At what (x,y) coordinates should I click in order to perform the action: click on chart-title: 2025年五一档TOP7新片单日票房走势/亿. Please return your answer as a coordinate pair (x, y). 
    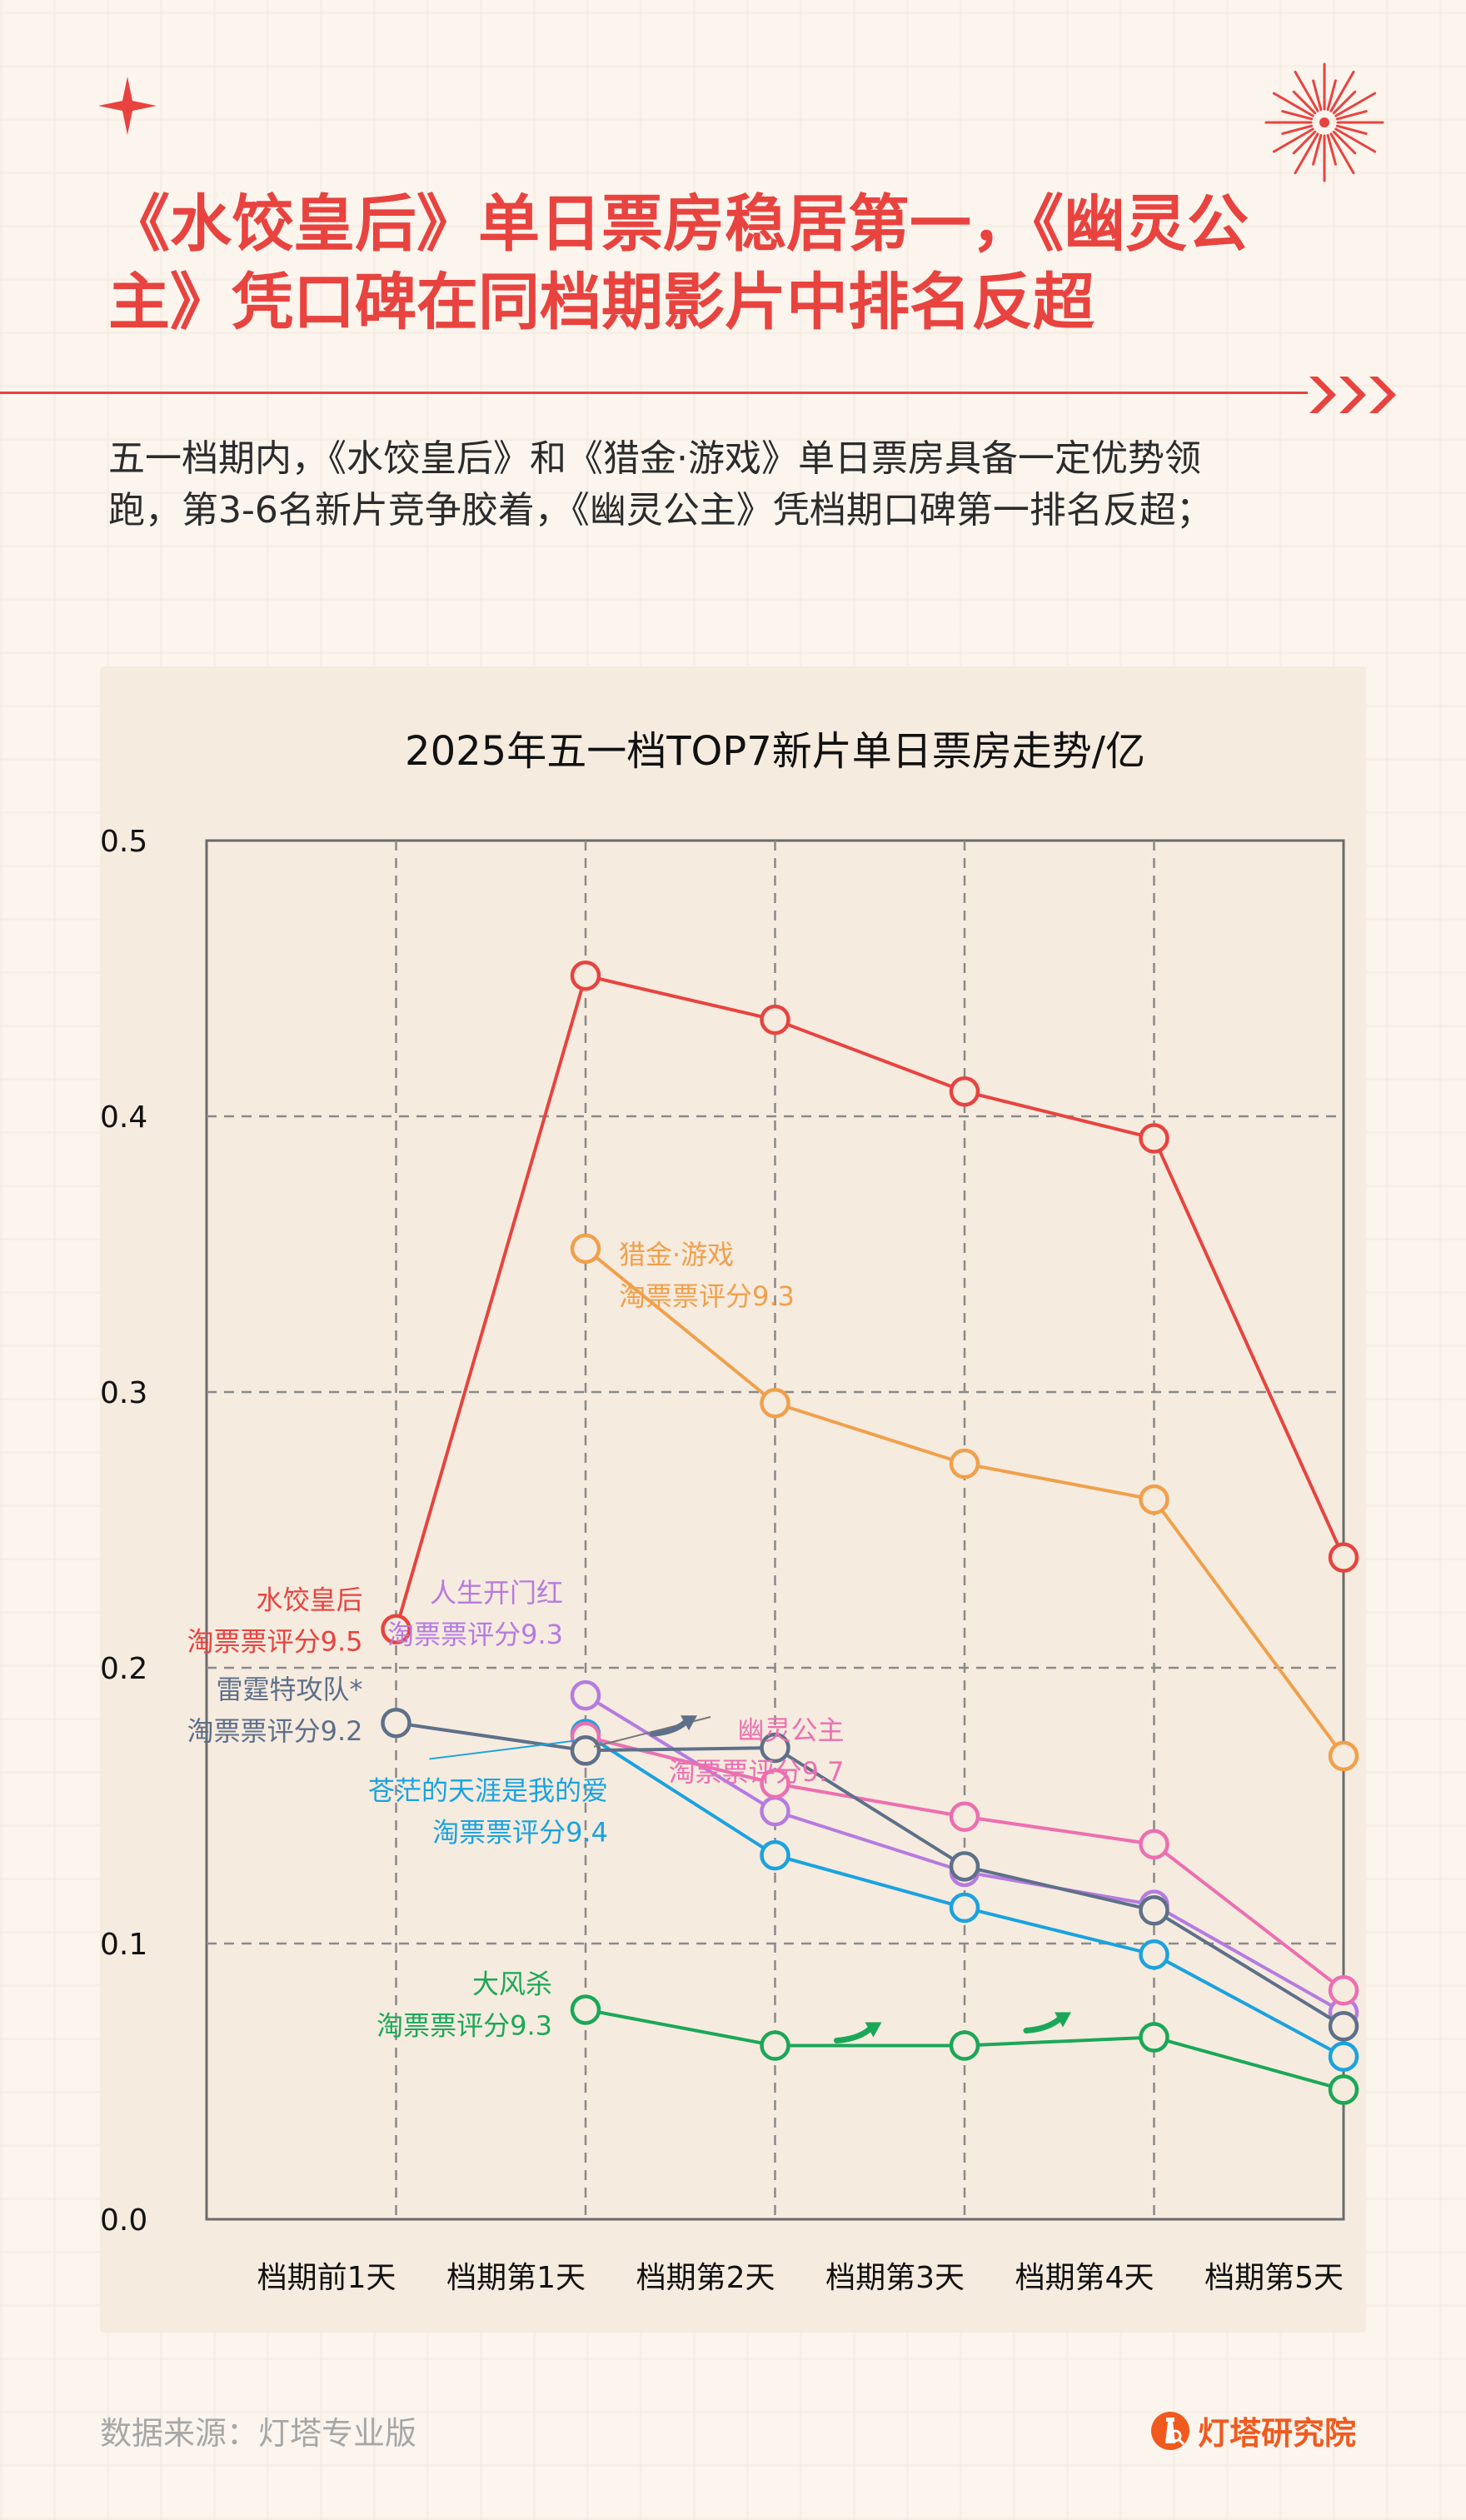
    Looking at the image, I should click on (775, 751).